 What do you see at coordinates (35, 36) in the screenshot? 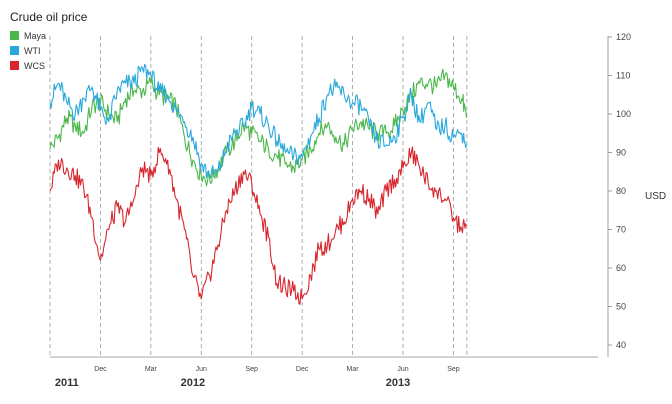
I see `legend-label-maya: Maya` at bounding box center [35, 36].